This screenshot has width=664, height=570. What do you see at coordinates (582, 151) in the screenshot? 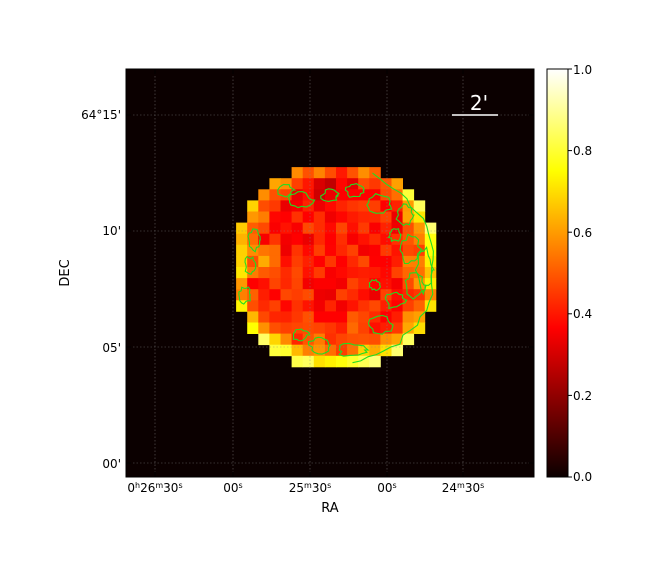
I see `colorbar-tick-label: 0.8` at bounding box center [582, 151].